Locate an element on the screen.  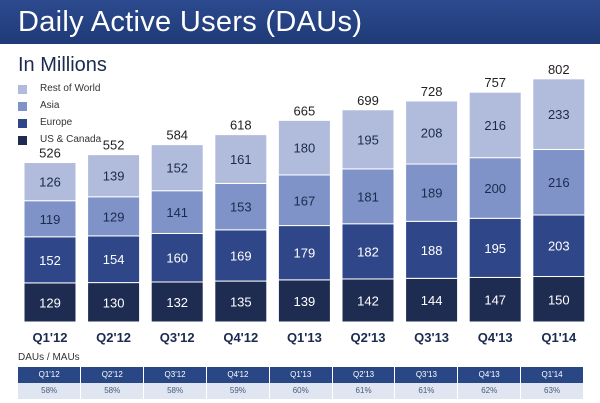
ratio-value-cell: 62% is located at coordinates (489, 391).